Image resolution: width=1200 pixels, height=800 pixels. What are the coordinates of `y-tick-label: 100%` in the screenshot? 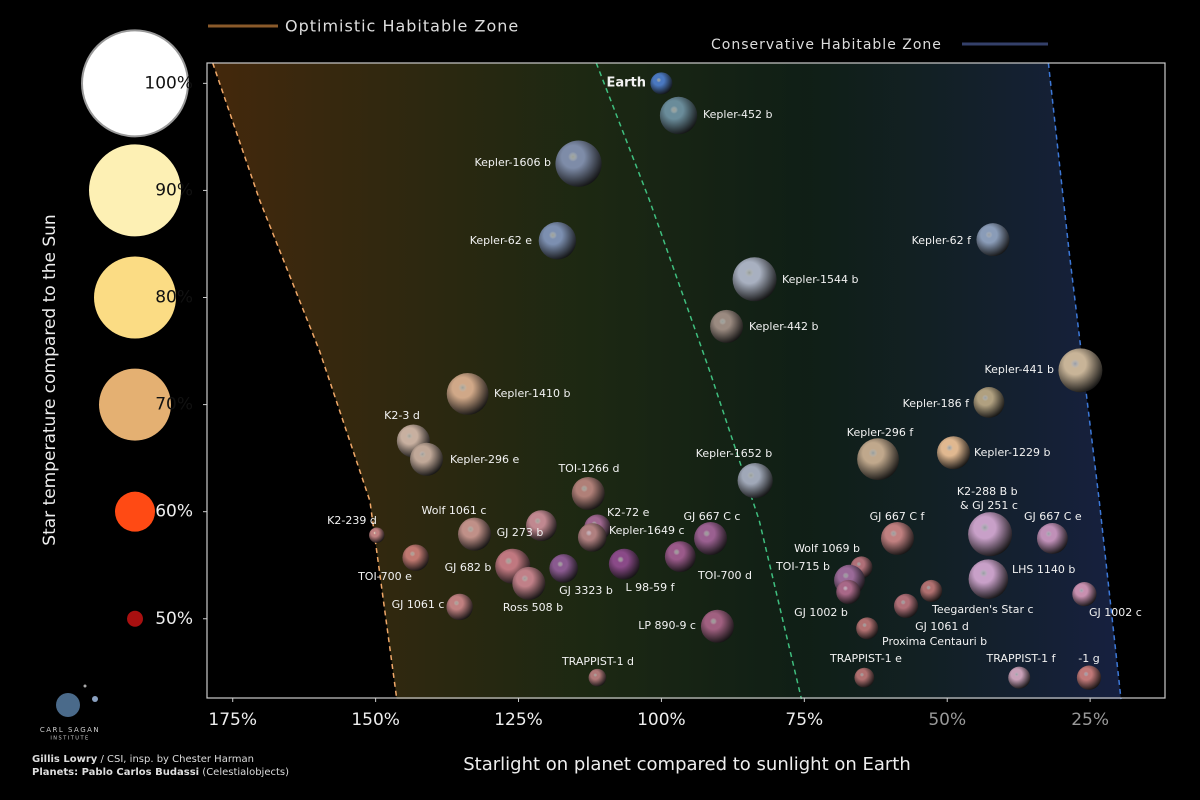 It's located at (168, 83).